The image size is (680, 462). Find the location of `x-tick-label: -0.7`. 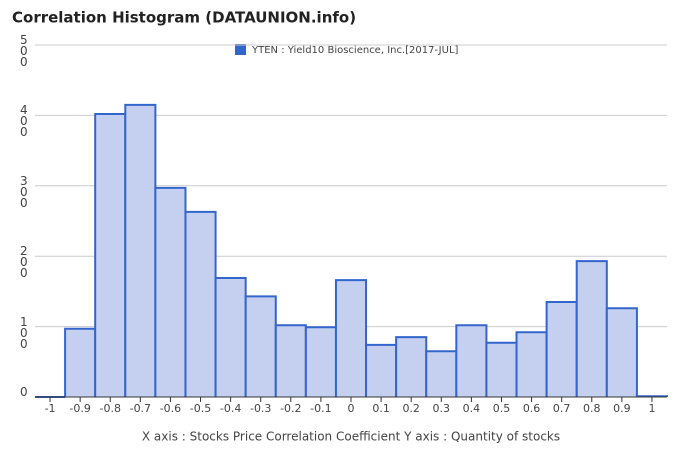

x-tick-label: -0.7 is located at coordinates (140, 408).